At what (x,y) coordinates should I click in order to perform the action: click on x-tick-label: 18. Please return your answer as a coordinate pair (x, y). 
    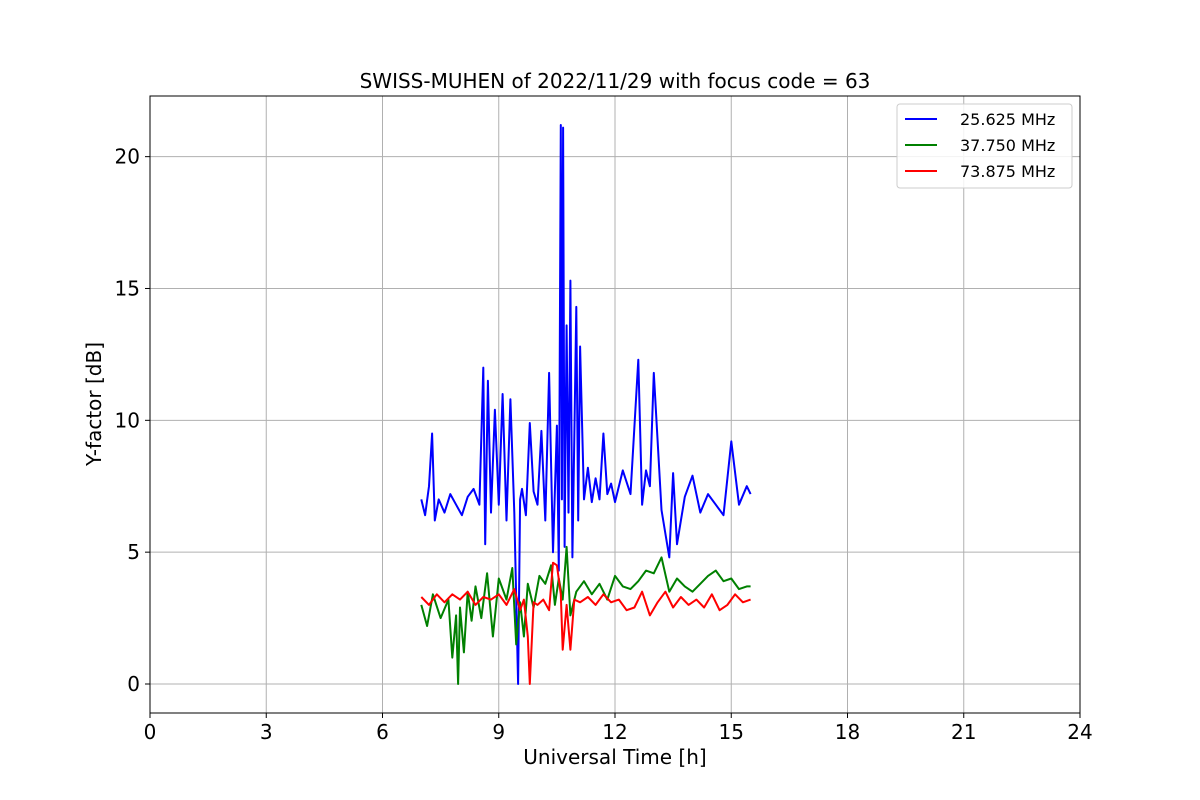
    Looking at the image, I should click on (847, 732).